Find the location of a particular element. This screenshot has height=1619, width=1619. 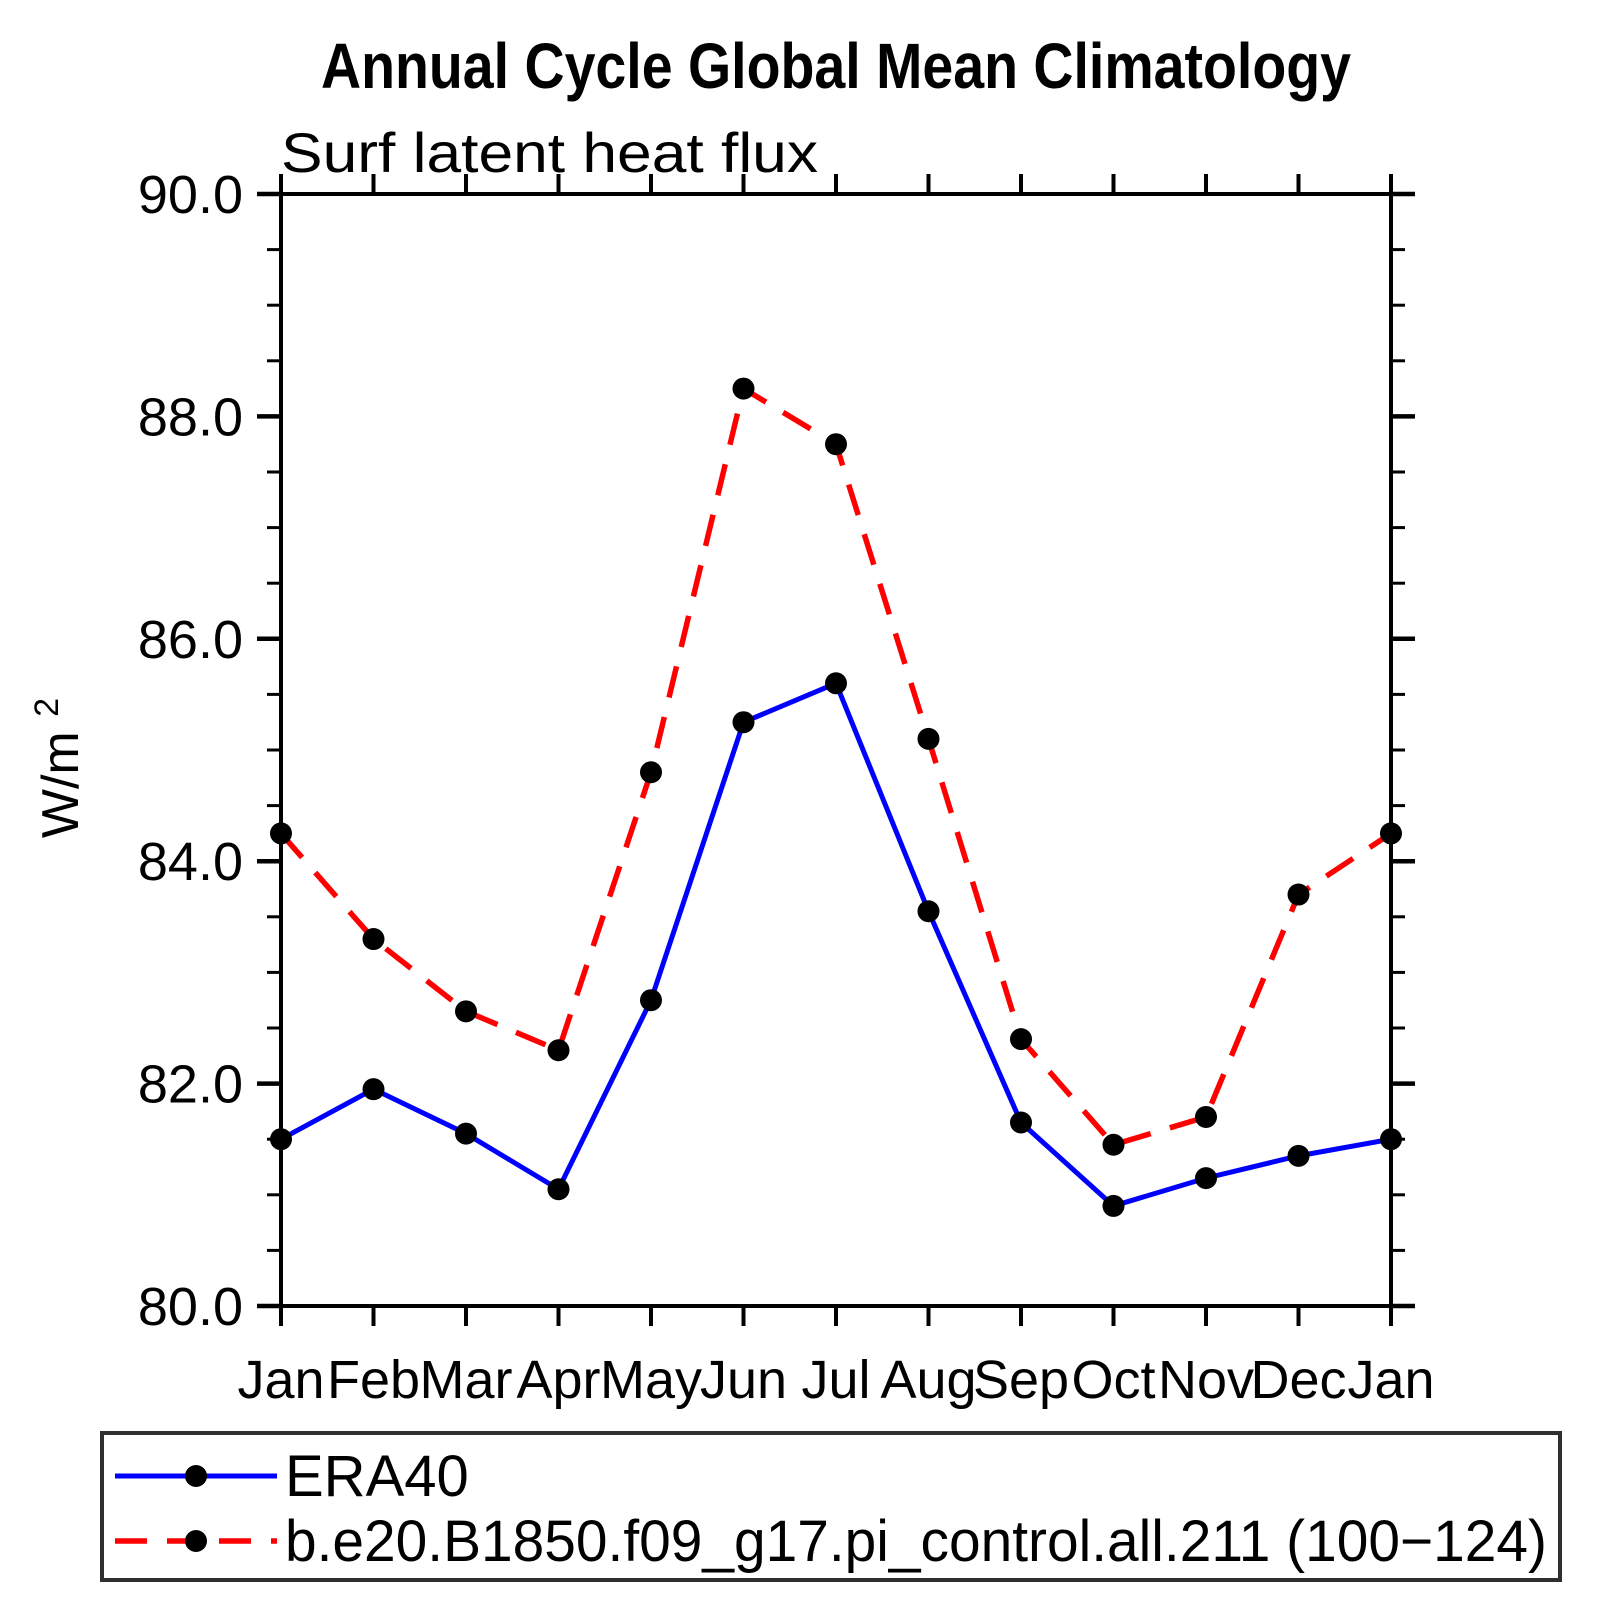

x-month-label: Feb is located at coordinates (373, 1380).